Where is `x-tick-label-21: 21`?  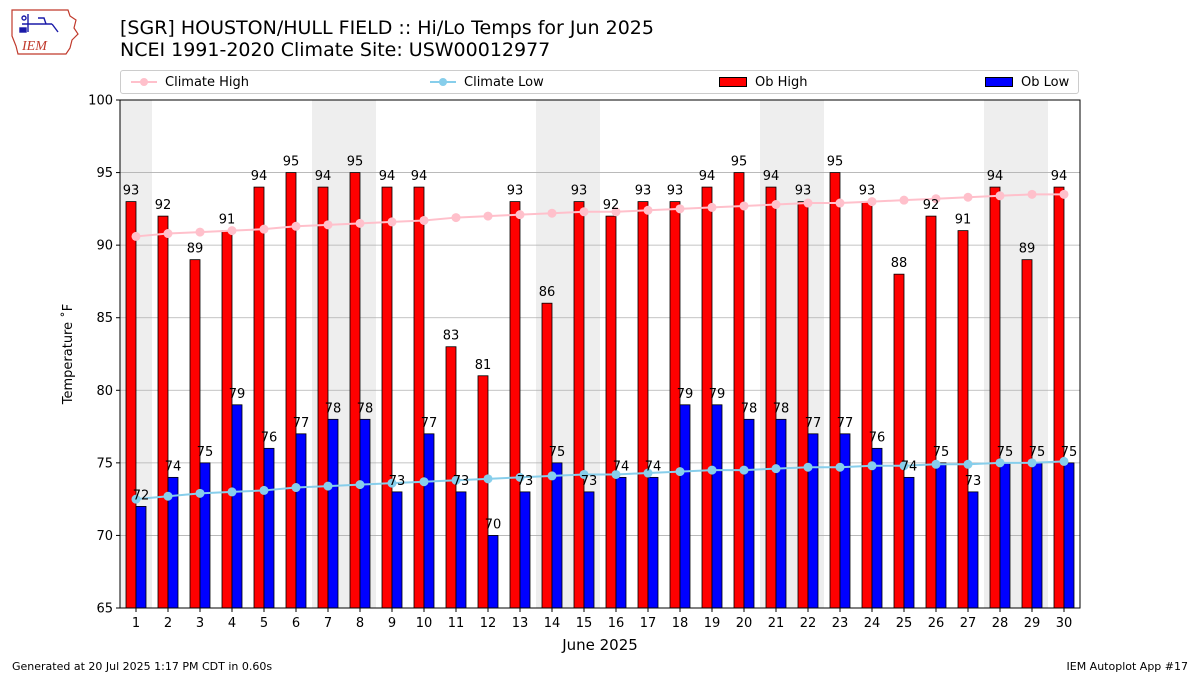
x-tick-label-21: 21 is located at coordinates (776, 623).